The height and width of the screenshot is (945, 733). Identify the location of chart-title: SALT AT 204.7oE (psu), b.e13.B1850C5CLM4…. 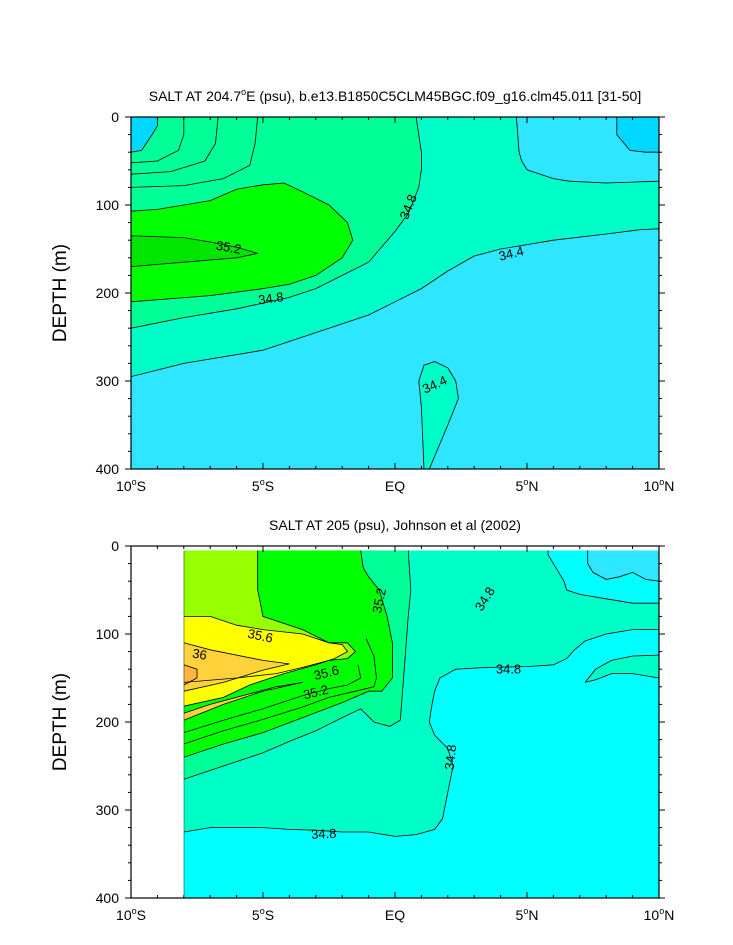
(395, 95).